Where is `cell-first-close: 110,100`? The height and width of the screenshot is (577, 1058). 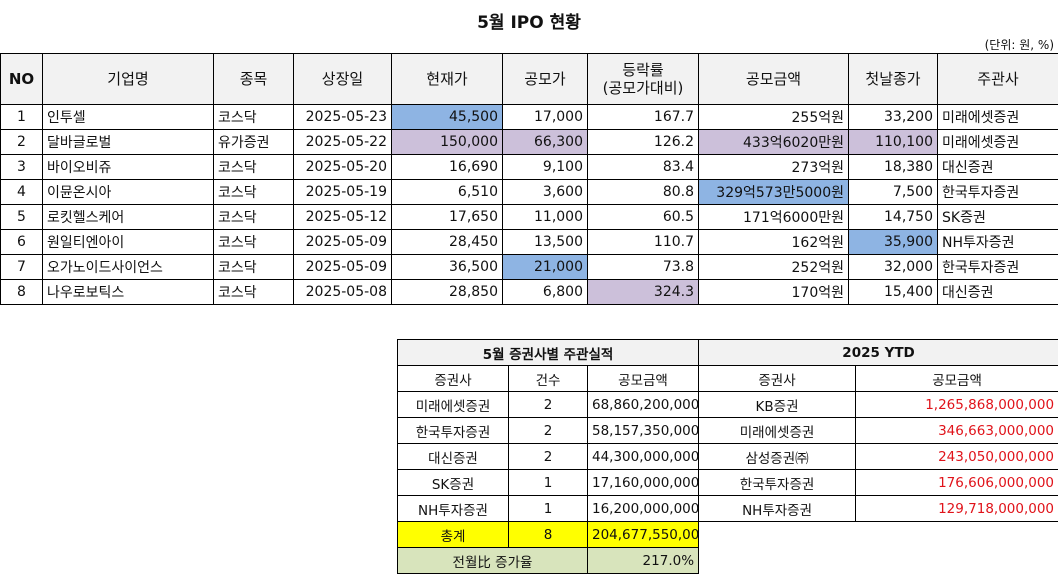 cell-first-close: 110,100 is located at coordinates (893, 142).